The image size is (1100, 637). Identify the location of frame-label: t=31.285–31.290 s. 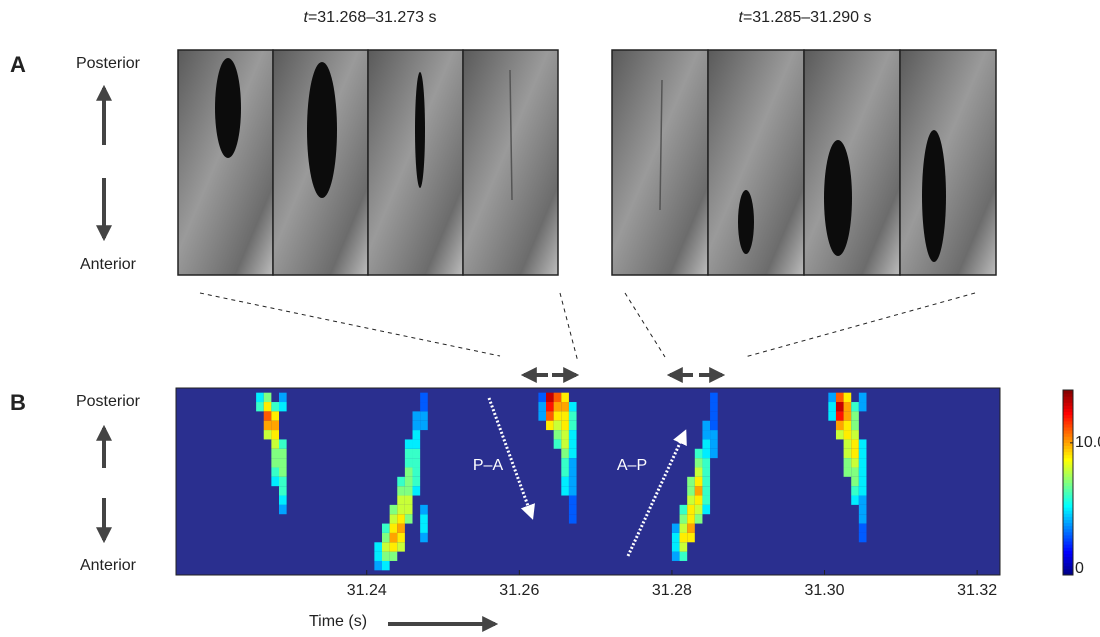
(804, 17).